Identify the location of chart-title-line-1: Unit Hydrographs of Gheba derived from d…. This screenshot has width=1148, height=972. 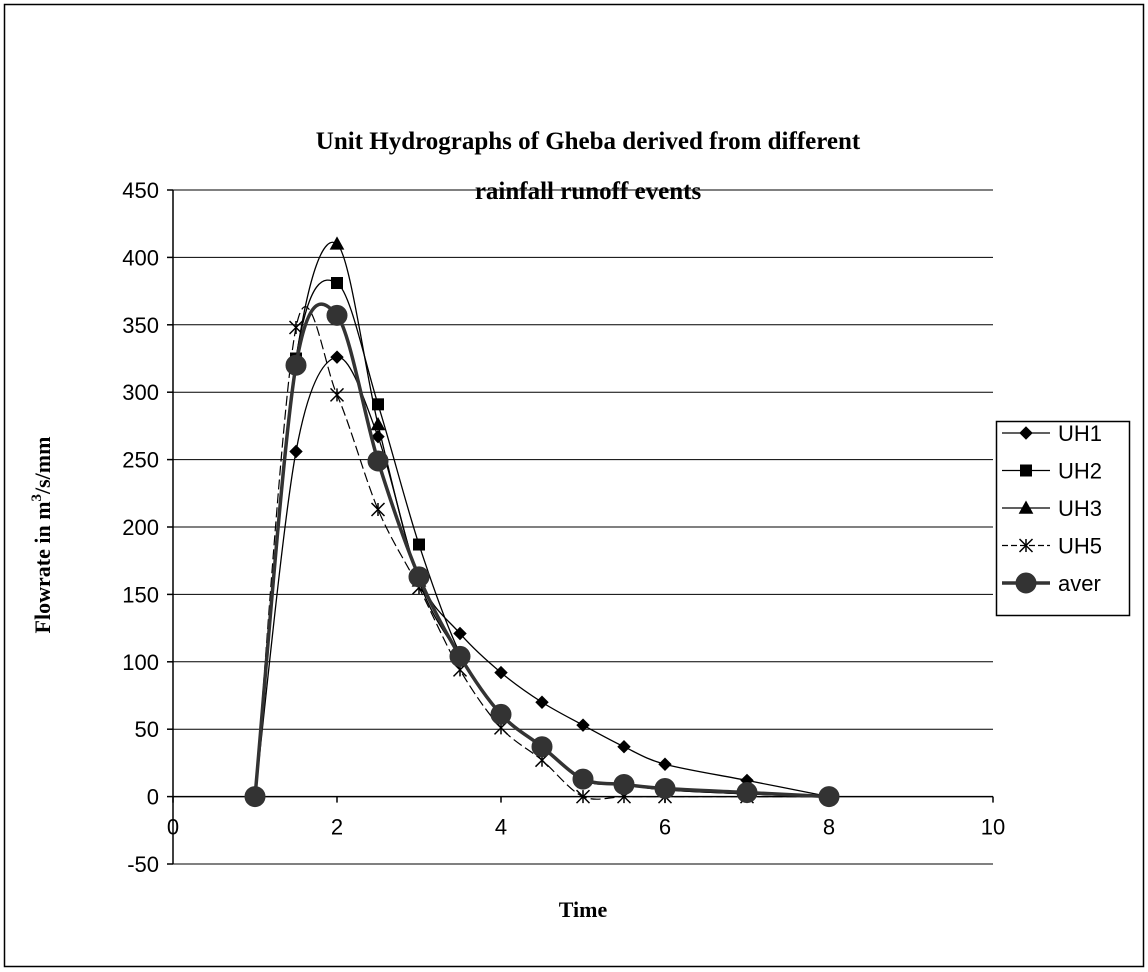
(588, 141).